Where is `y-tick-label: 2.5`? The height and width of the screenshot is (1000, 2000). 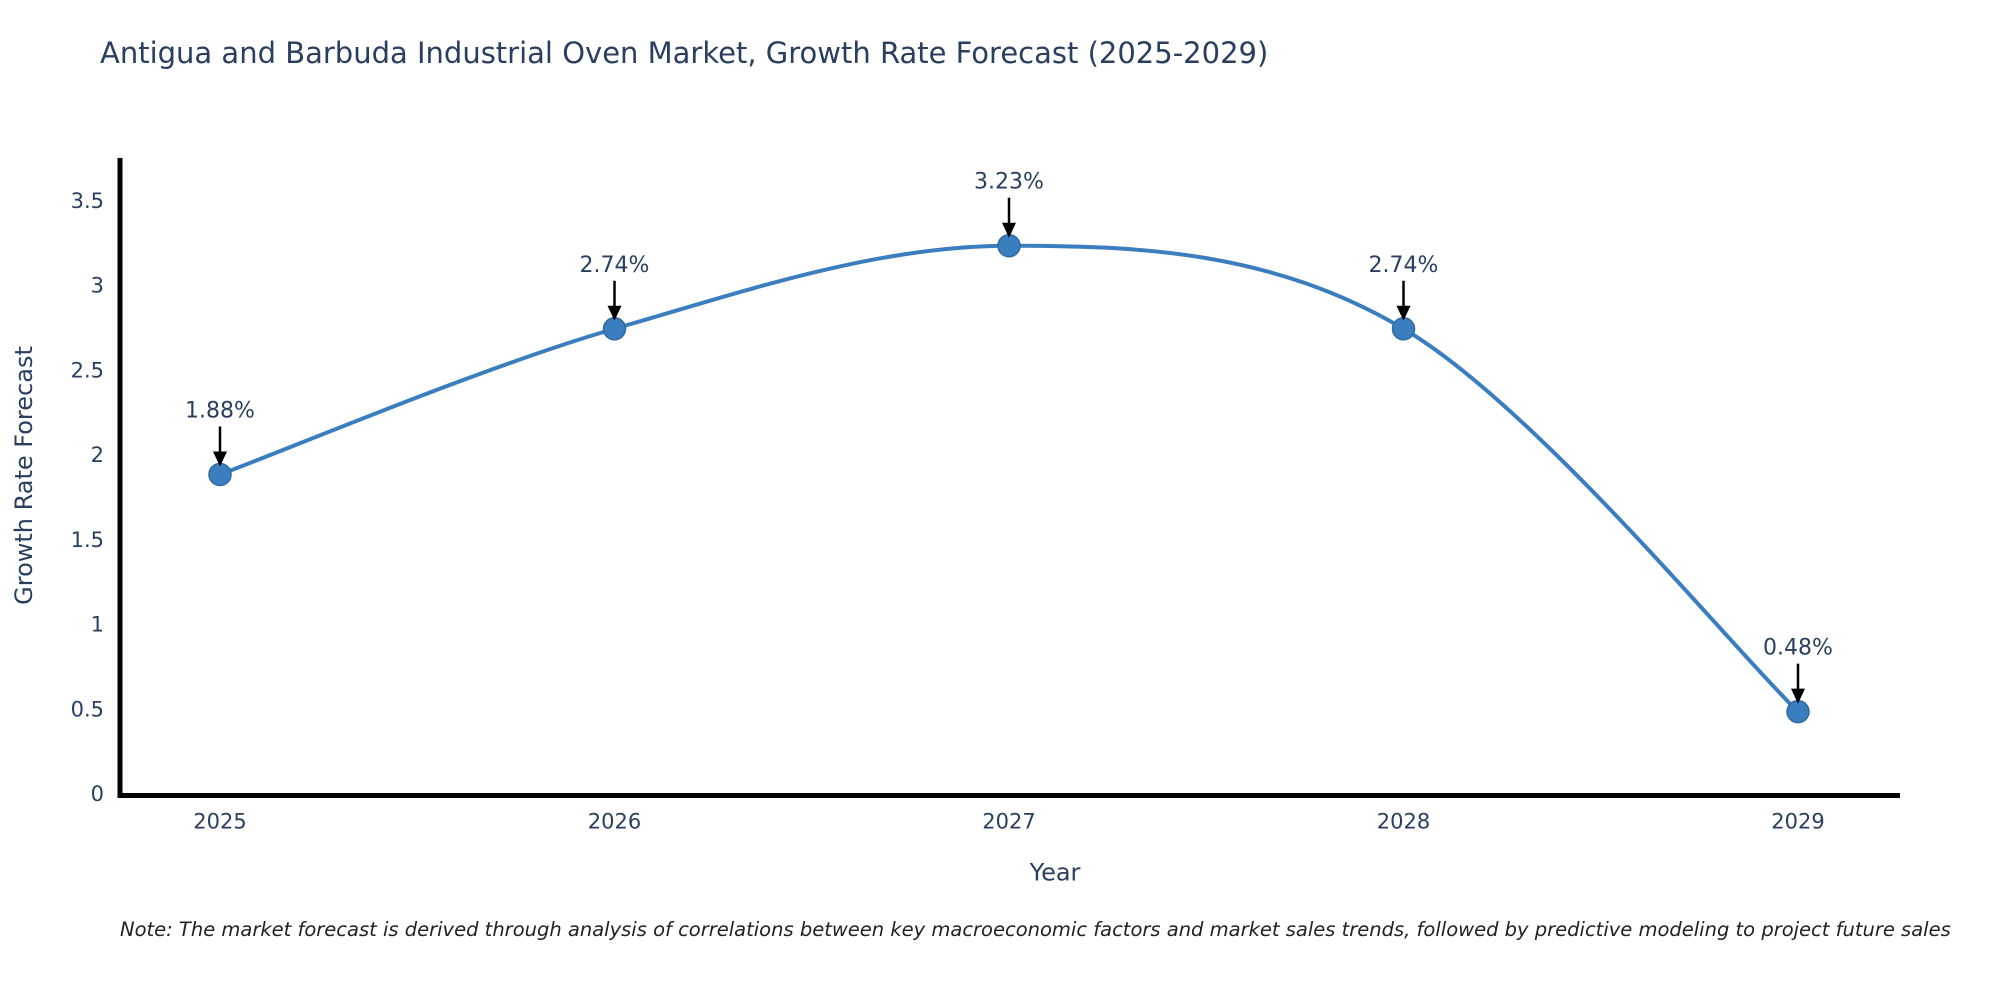
y-tick-label: 2.5 is located at coordinates (87, 370).